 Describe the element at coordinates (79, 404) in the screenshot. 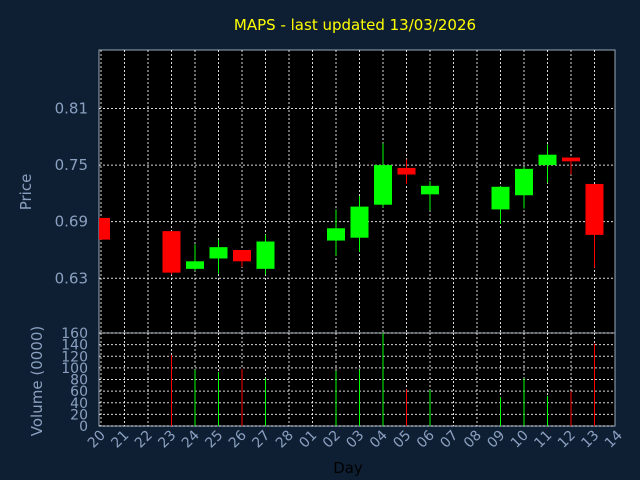

I see `volume-tick-label: 40` at that location.